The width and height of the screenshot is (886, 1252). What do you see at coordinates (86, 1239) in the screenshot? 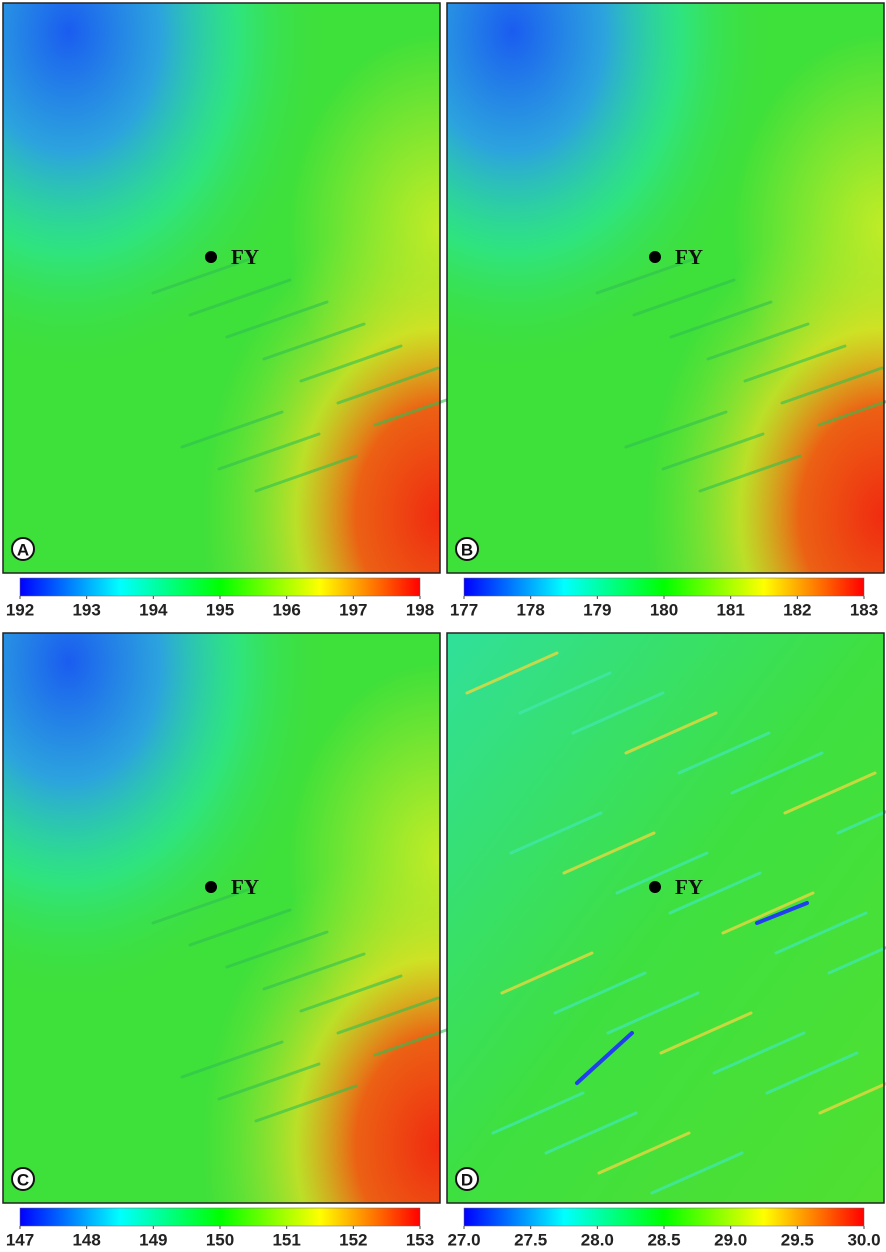
I see `colorbar-tick-label: 148` at bounding box center [86, 1239].